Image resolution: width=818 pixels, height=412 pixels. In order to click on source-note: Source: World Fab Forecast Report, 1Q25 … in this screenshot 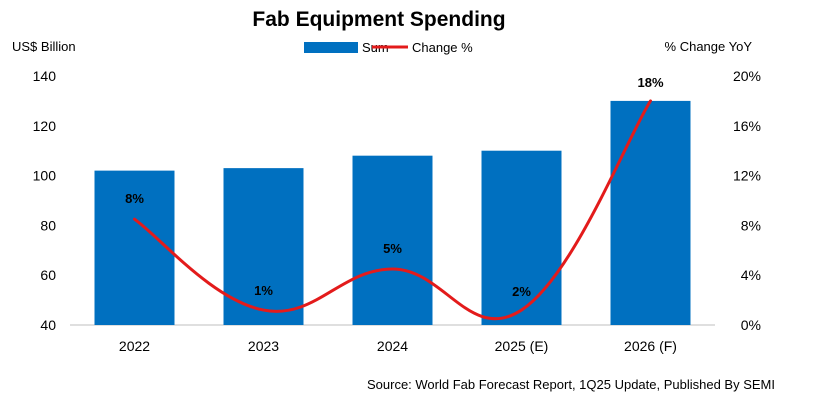, I will do `click(571, 384)`.